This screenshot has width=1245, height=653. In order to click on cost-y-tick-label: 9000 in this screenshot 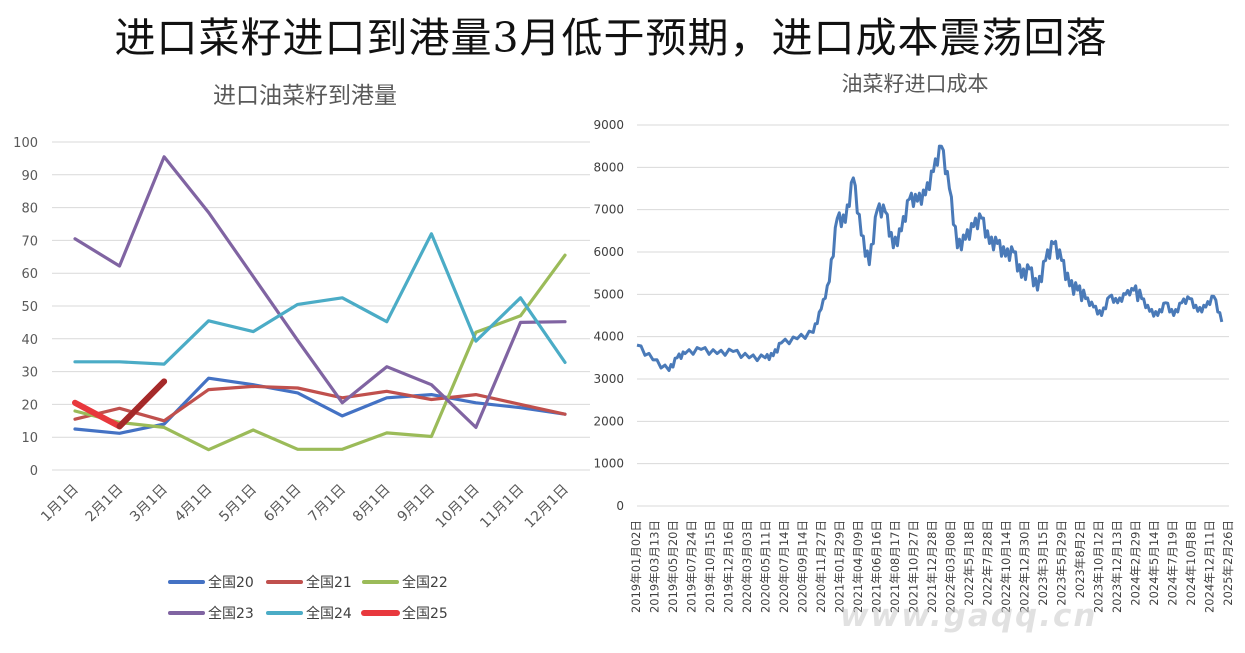, I will do `click(608, 125)`.